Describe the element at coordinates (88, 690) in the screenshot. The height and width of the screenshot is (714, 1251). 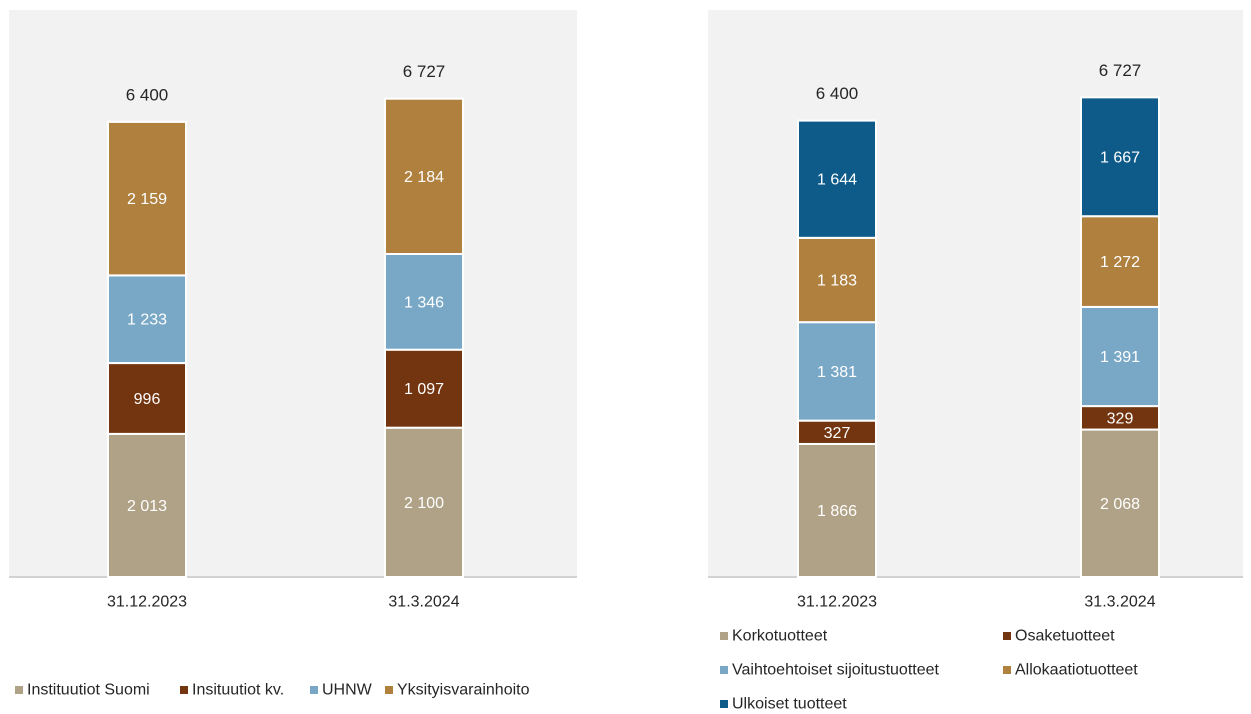
I see `legend-label: Instituutiot Suomi` at that location.